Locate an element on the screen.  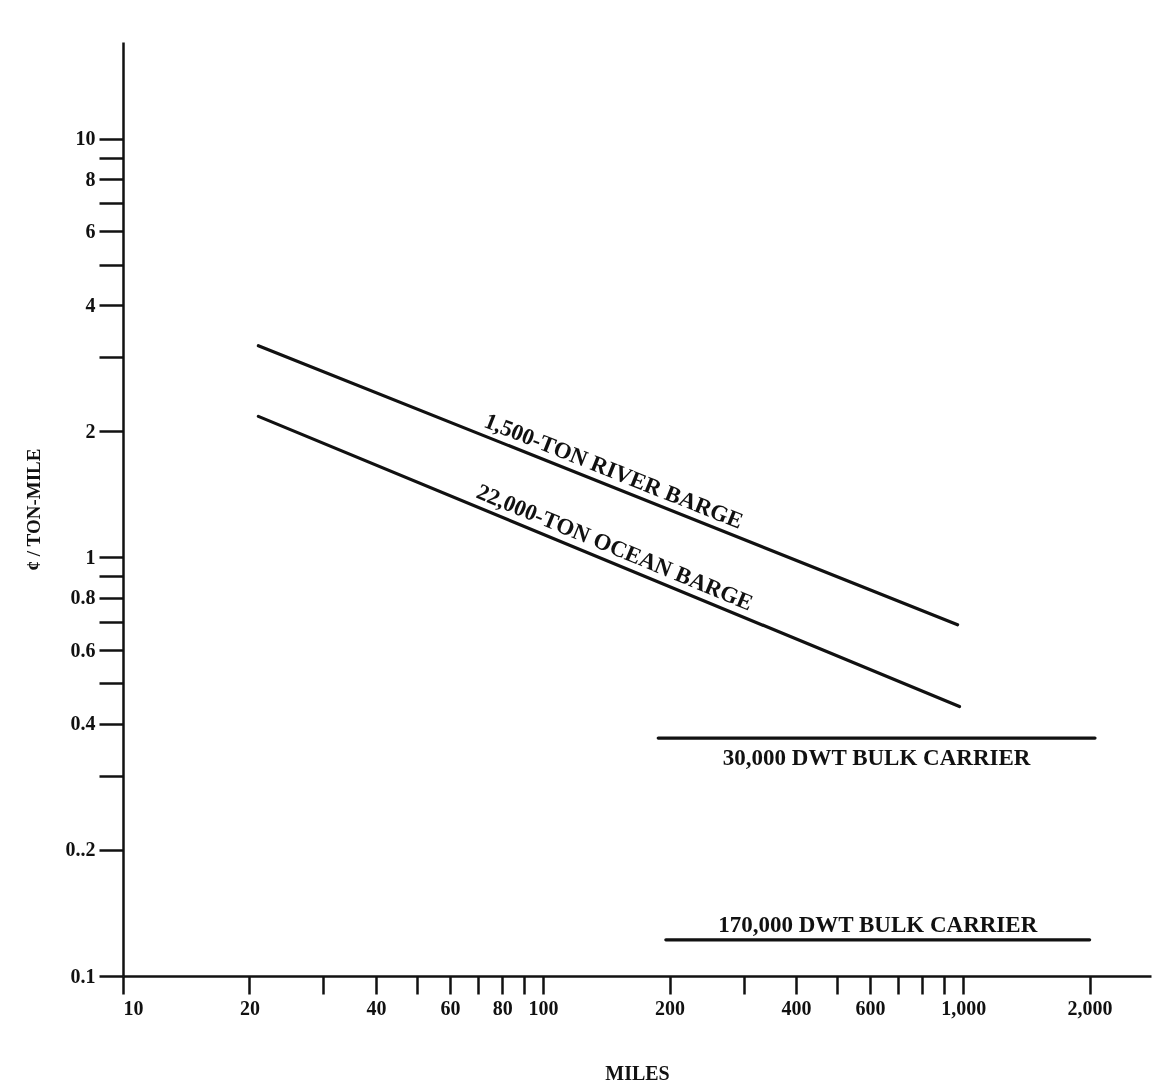
x-tick-label: 20 is located at coordinates (249, 1007).